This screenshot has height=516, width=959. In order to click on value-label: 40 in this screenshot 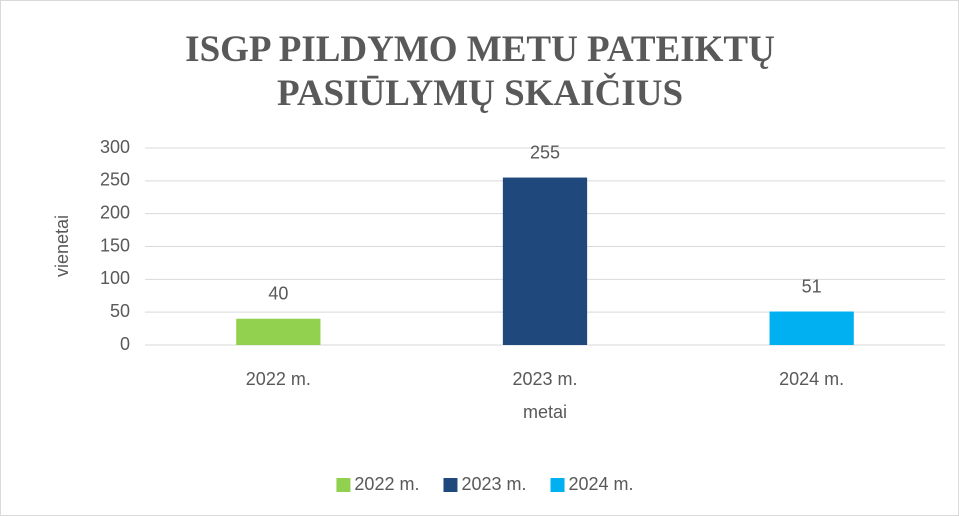, I will do `click(278, 293)`.